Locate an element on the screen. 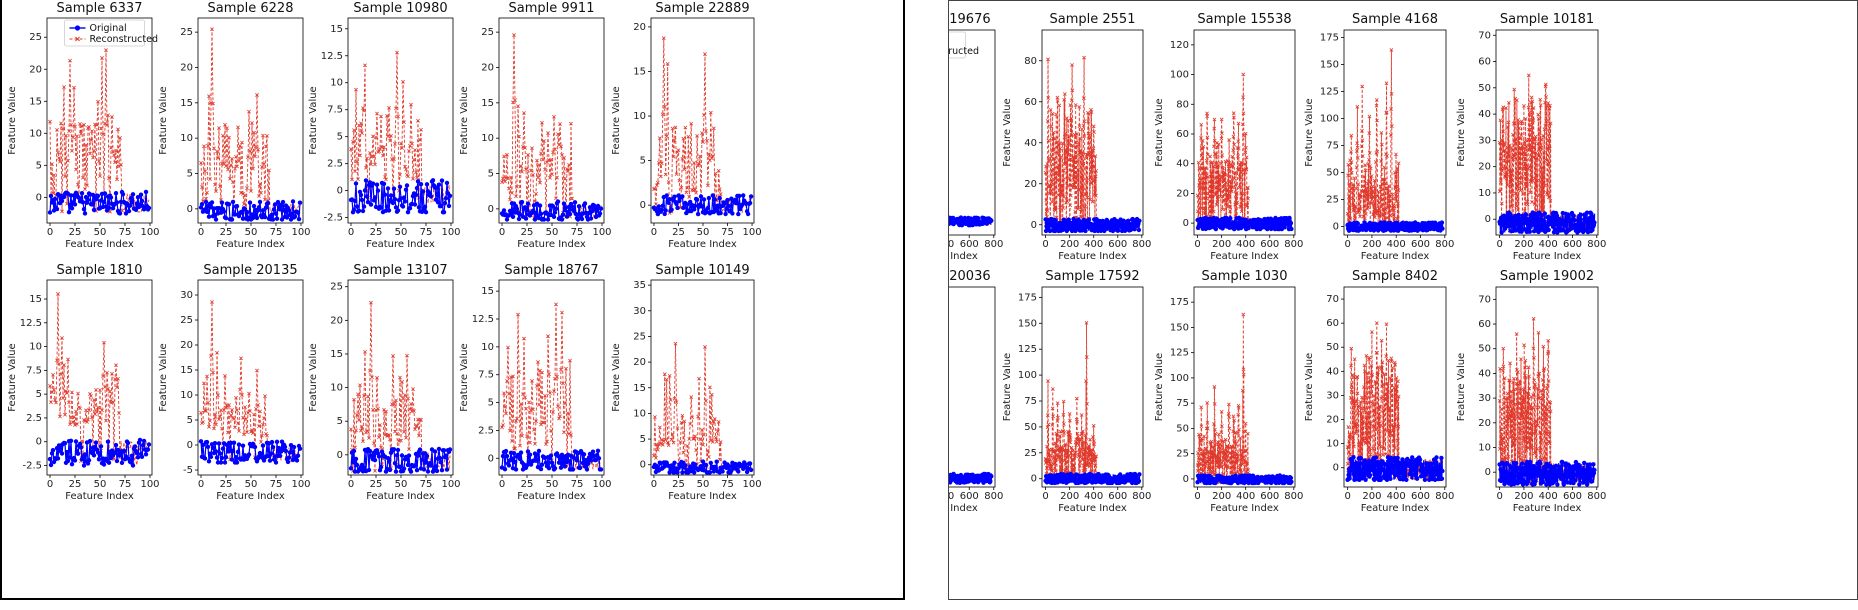 The height and width of the screenshot is (610, 1858). y-tick-label: 0 is located at coordinates (340, 455).